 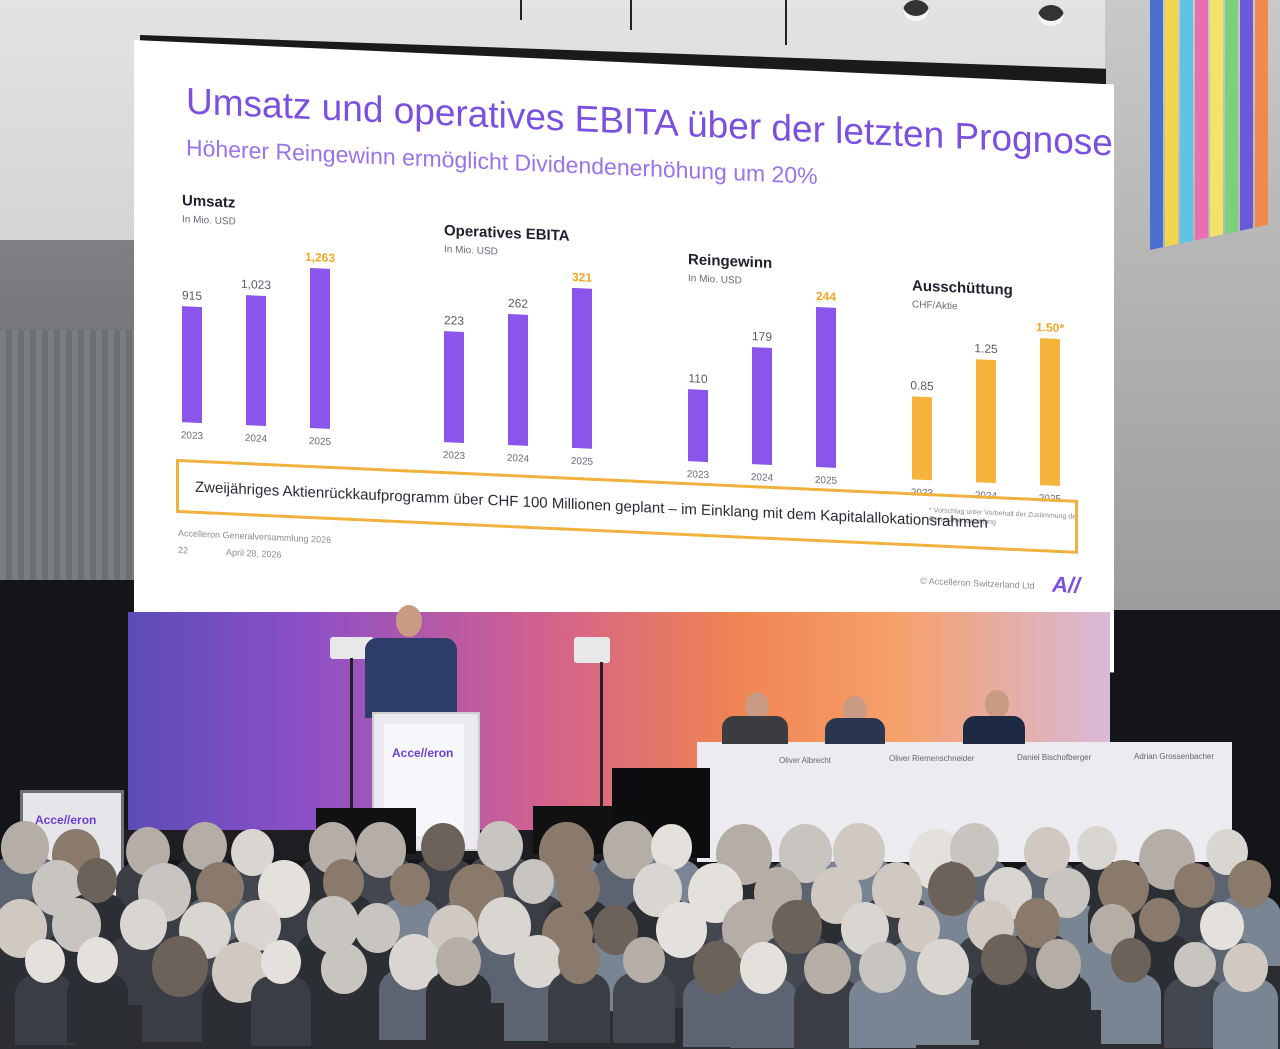 I want to click on chart-title: Umsatz, so click(x=209, y=202).